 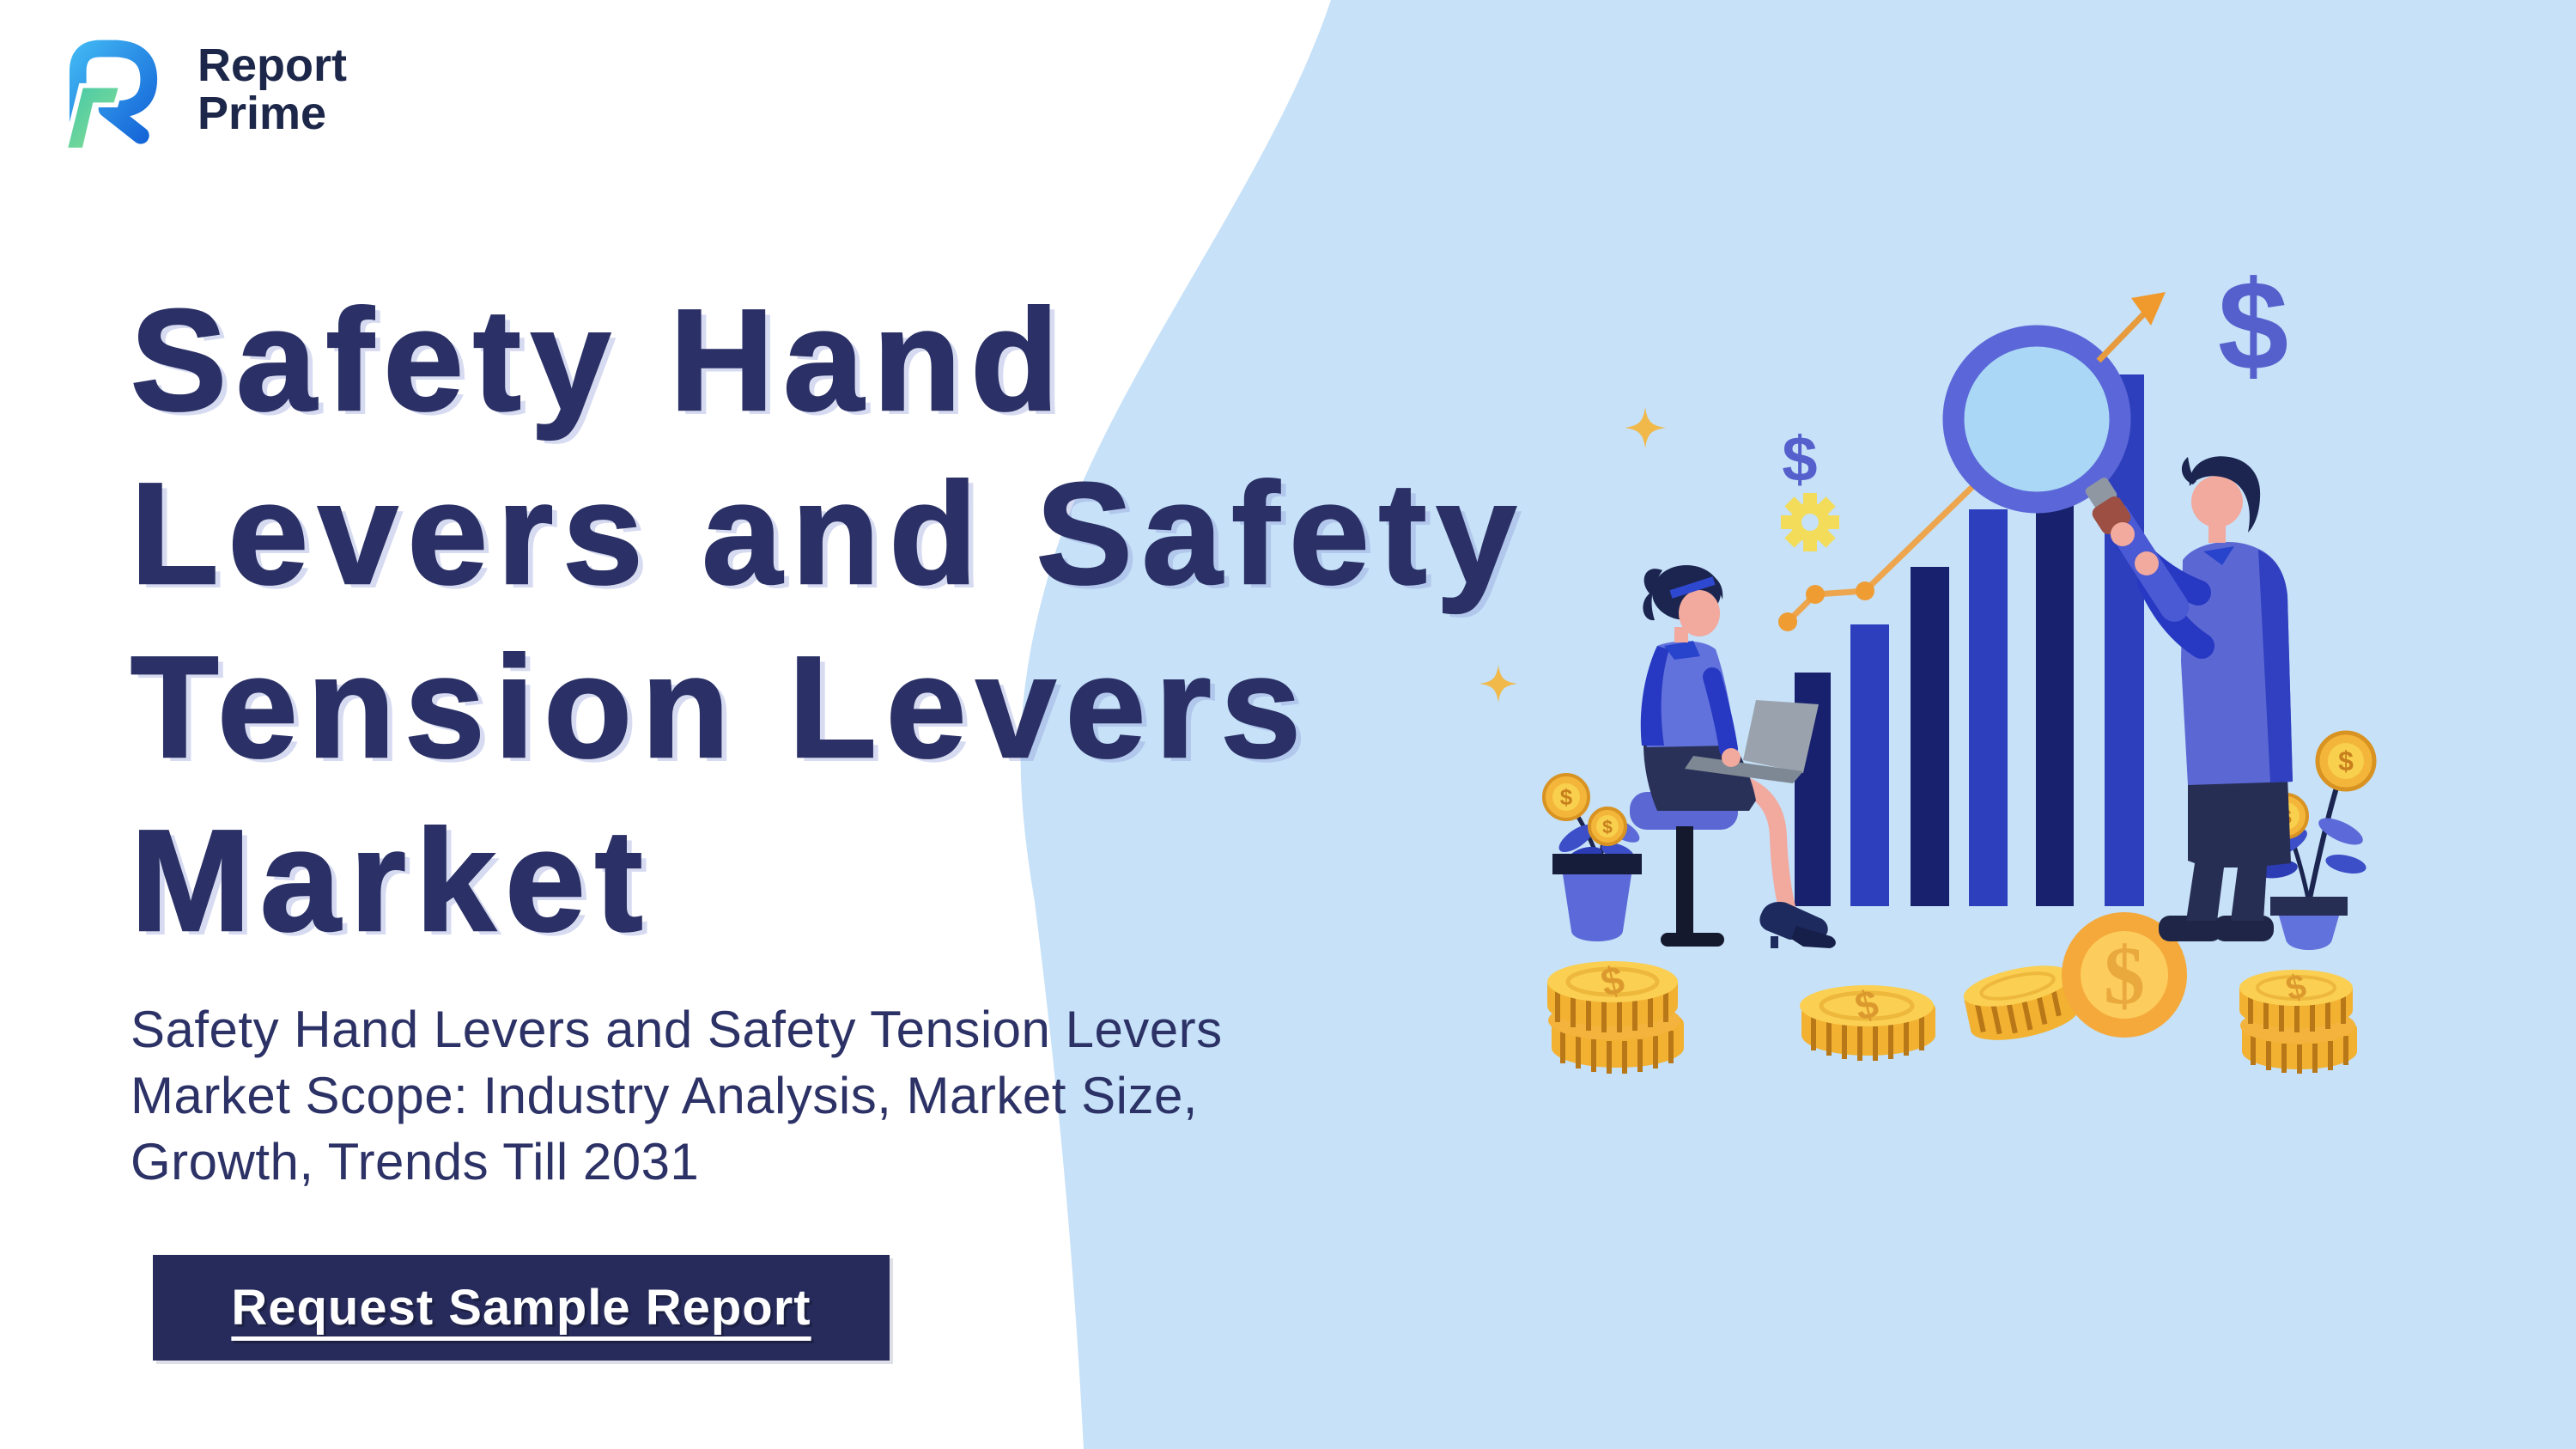 I want to click on woman-analyst, so click(x=1733, y=756).